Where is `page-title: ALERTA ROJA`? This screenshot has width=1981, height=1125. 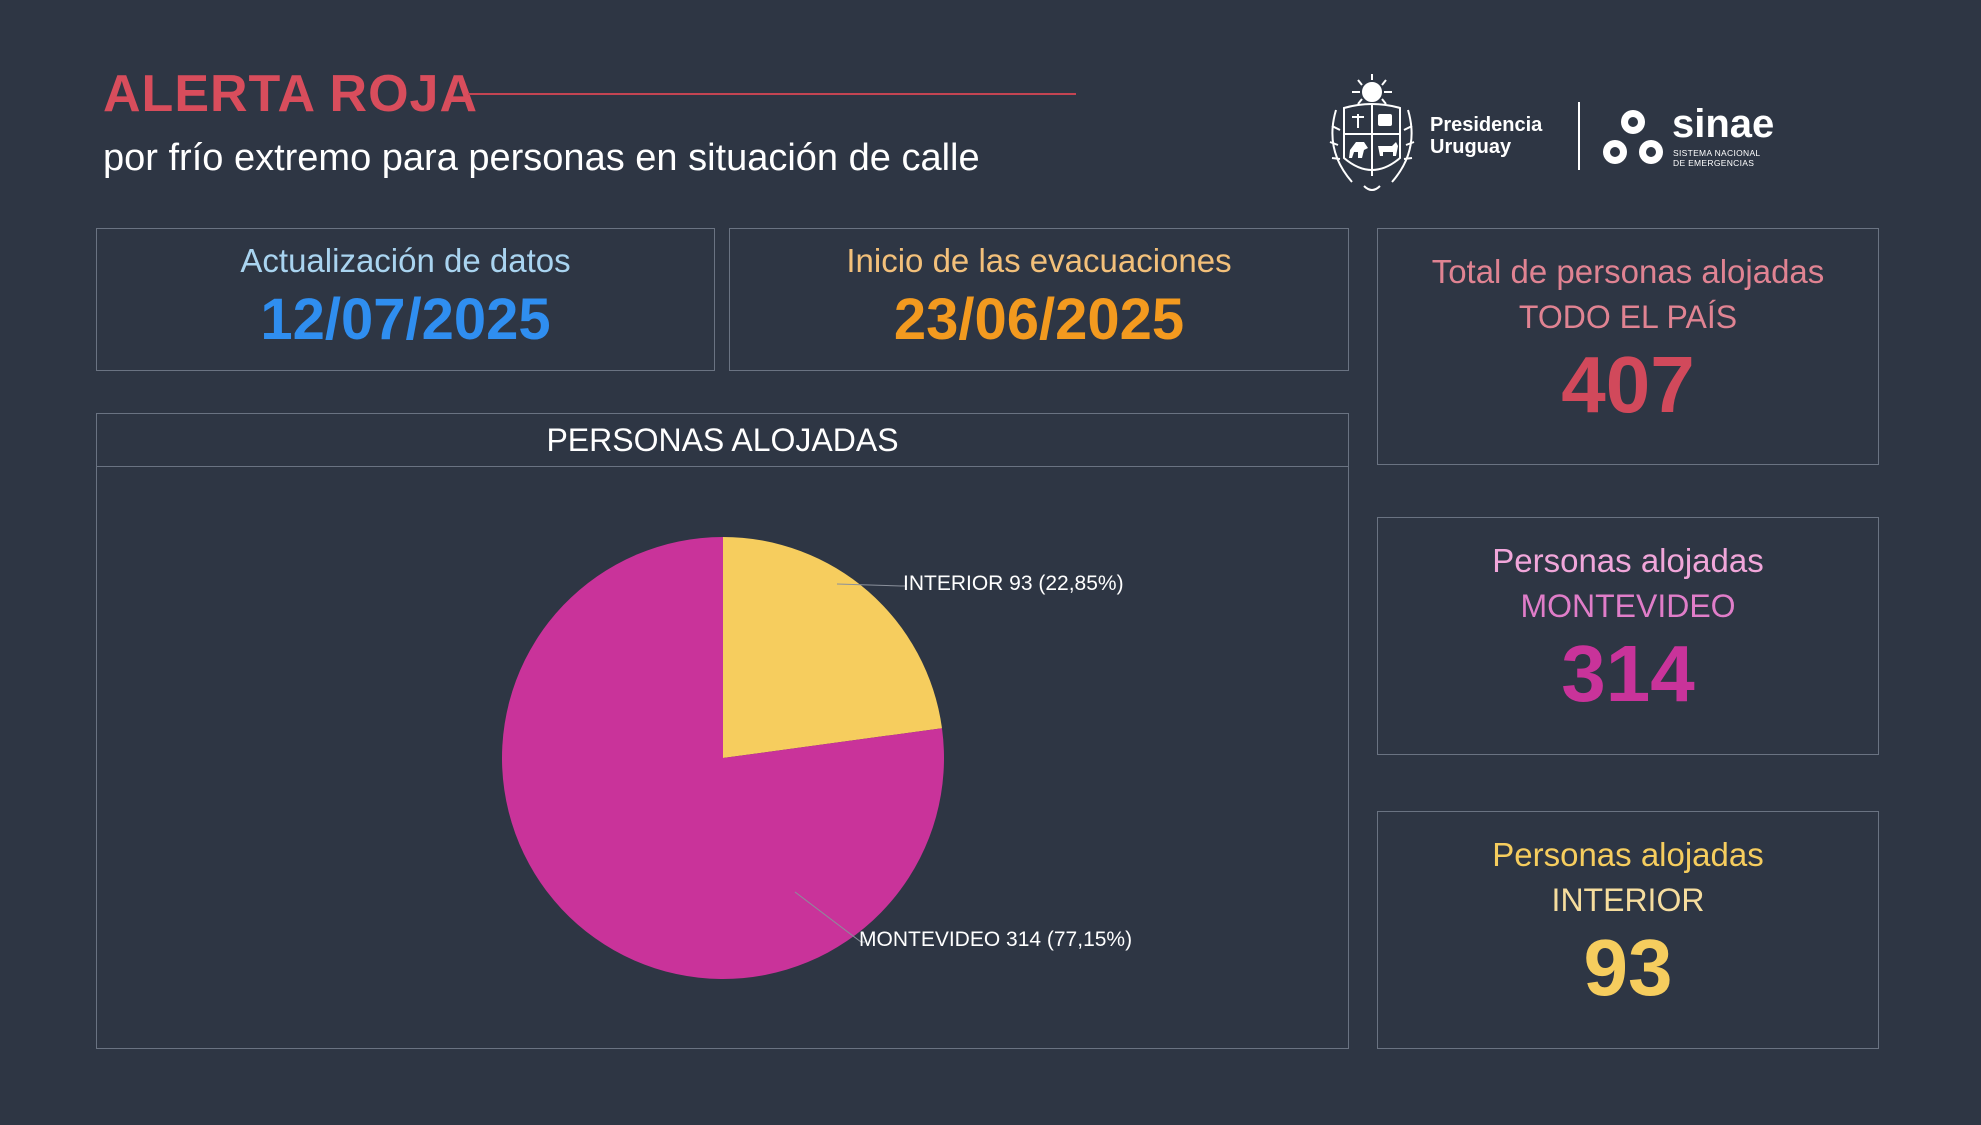
page-title: ALERTA ROJA is located at coordinates (290, 94).